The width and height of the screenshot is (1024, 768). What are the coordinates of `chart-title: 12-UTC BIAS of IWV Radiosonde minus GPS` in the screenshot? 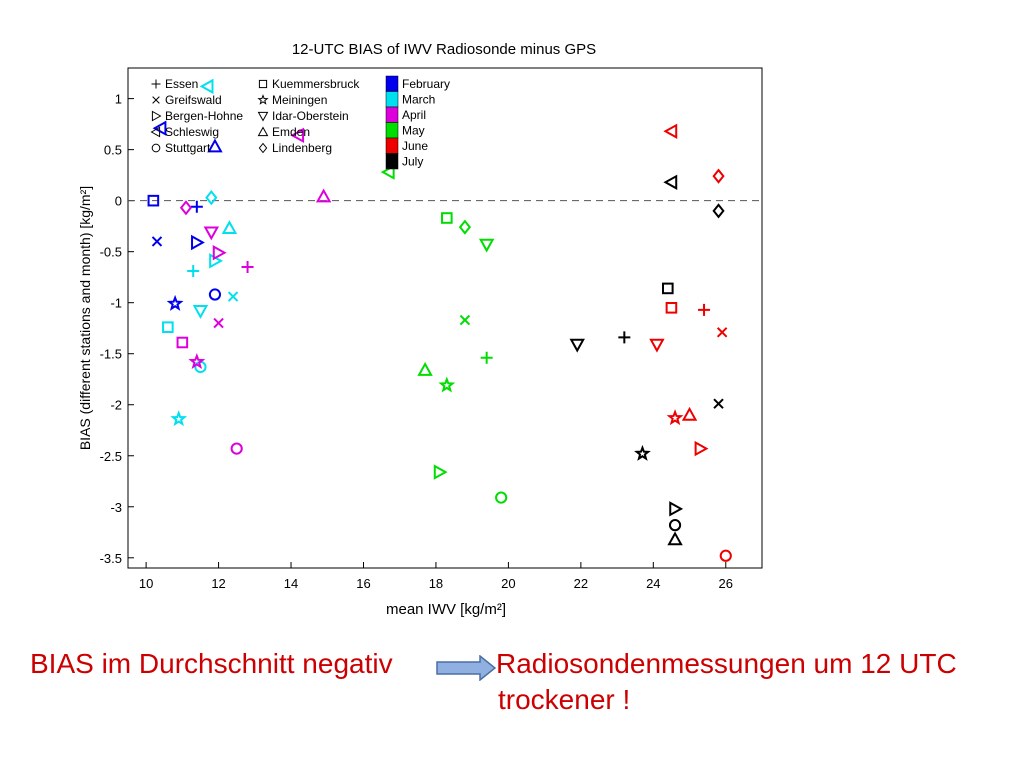 It's located at (444, 49).